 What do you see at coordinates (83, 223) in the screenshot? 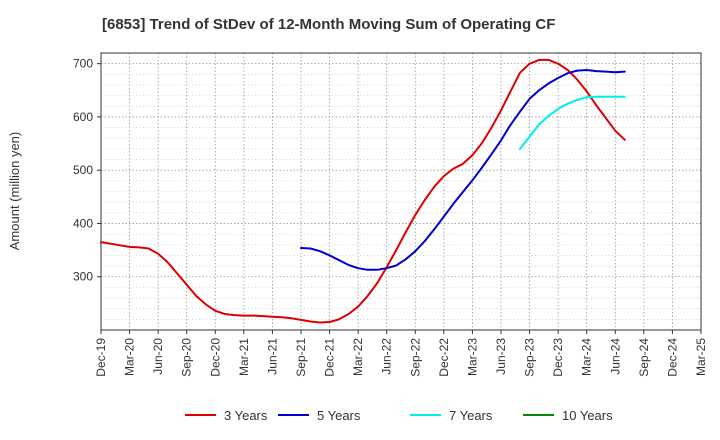
I see `y-tick-label: 400` at bounding box center [83, 223].